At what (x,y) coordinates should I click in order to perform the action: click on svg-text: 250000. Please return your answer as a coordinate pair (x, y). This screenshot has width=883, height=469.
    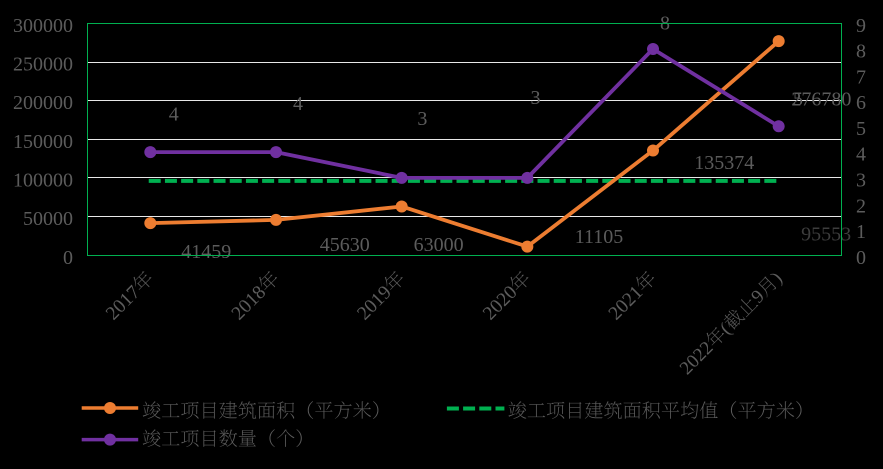
    Looking at the image, I should click on (43, 64).